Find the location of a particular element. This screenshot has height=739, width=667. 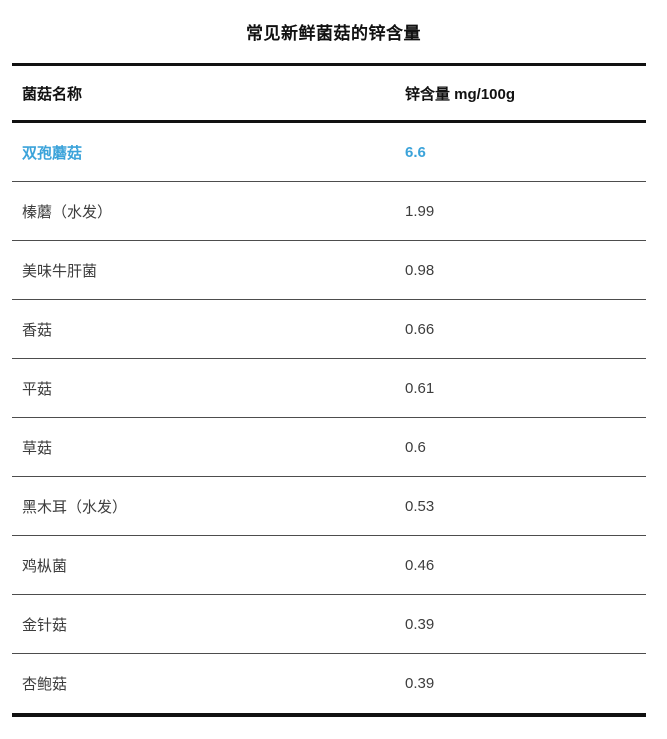

mushroom-name-cell: 香菇 is located at coordinates (37, 330).